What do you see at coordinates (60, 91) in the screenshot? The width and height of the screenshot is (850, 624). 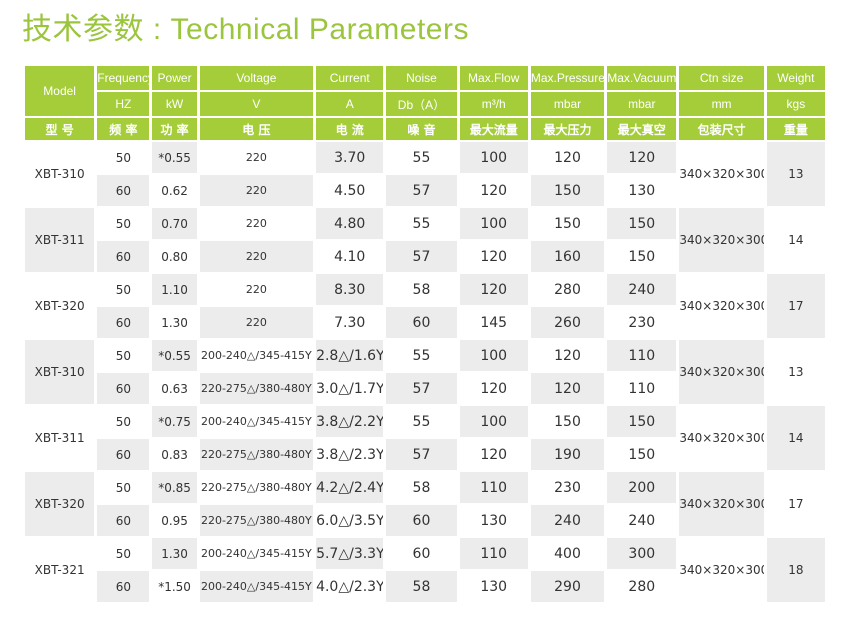 I see `header-model: Model` at bounding box center [60, 91].